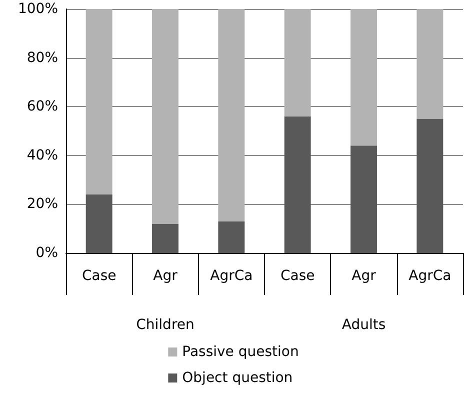  I want to click on legend-label: Passive question, so click(240, 352).